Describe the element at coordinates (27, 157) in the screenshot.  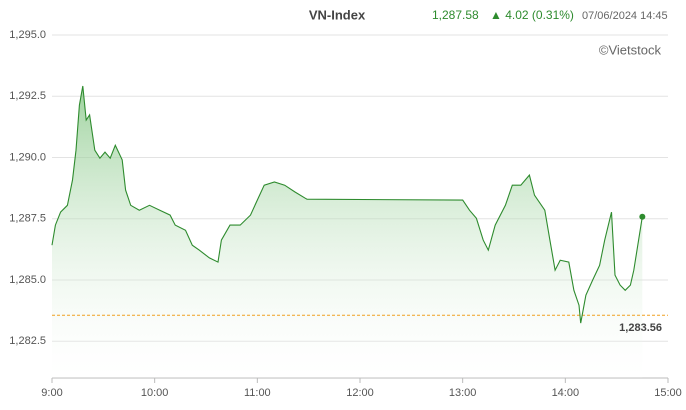
I see `y-tick-label: 1,290.0` at that location.